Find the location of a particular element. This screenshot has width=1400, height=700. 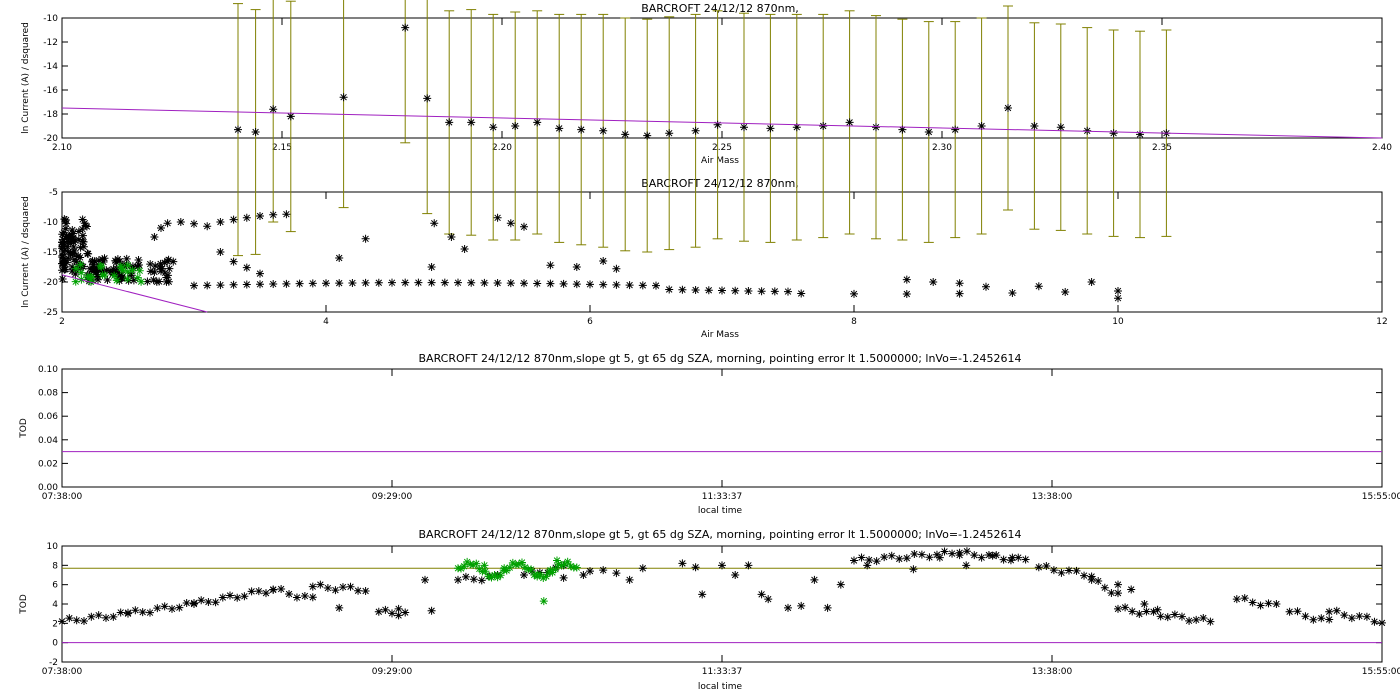

panel-1-title: BARCROFT 24/12/12 870nm, is located at coordinates (720, 8).